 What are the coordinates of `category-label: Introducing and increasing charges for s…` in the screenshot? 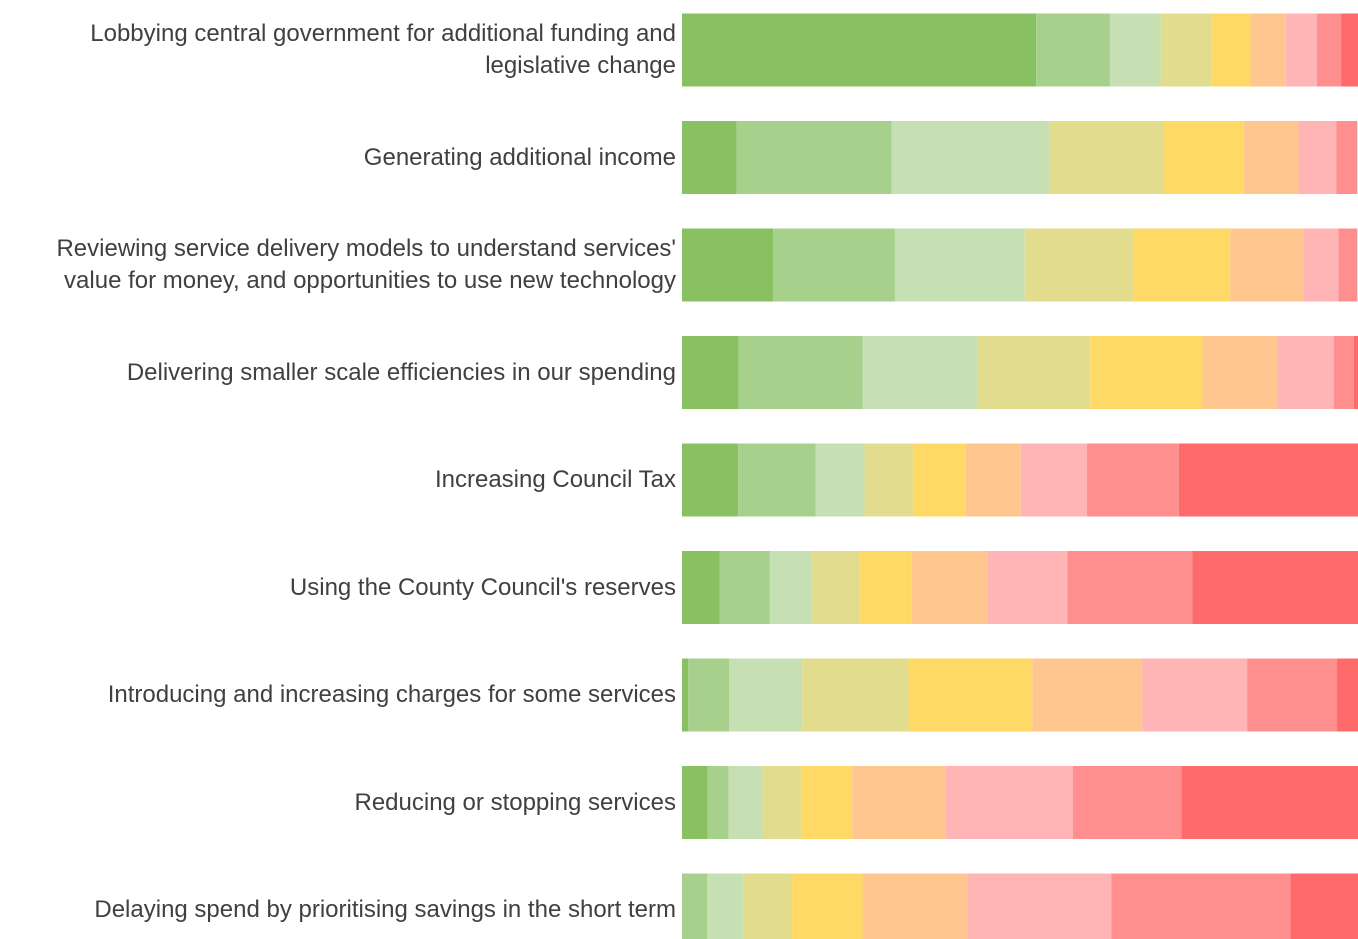 It's located at (391, 694).